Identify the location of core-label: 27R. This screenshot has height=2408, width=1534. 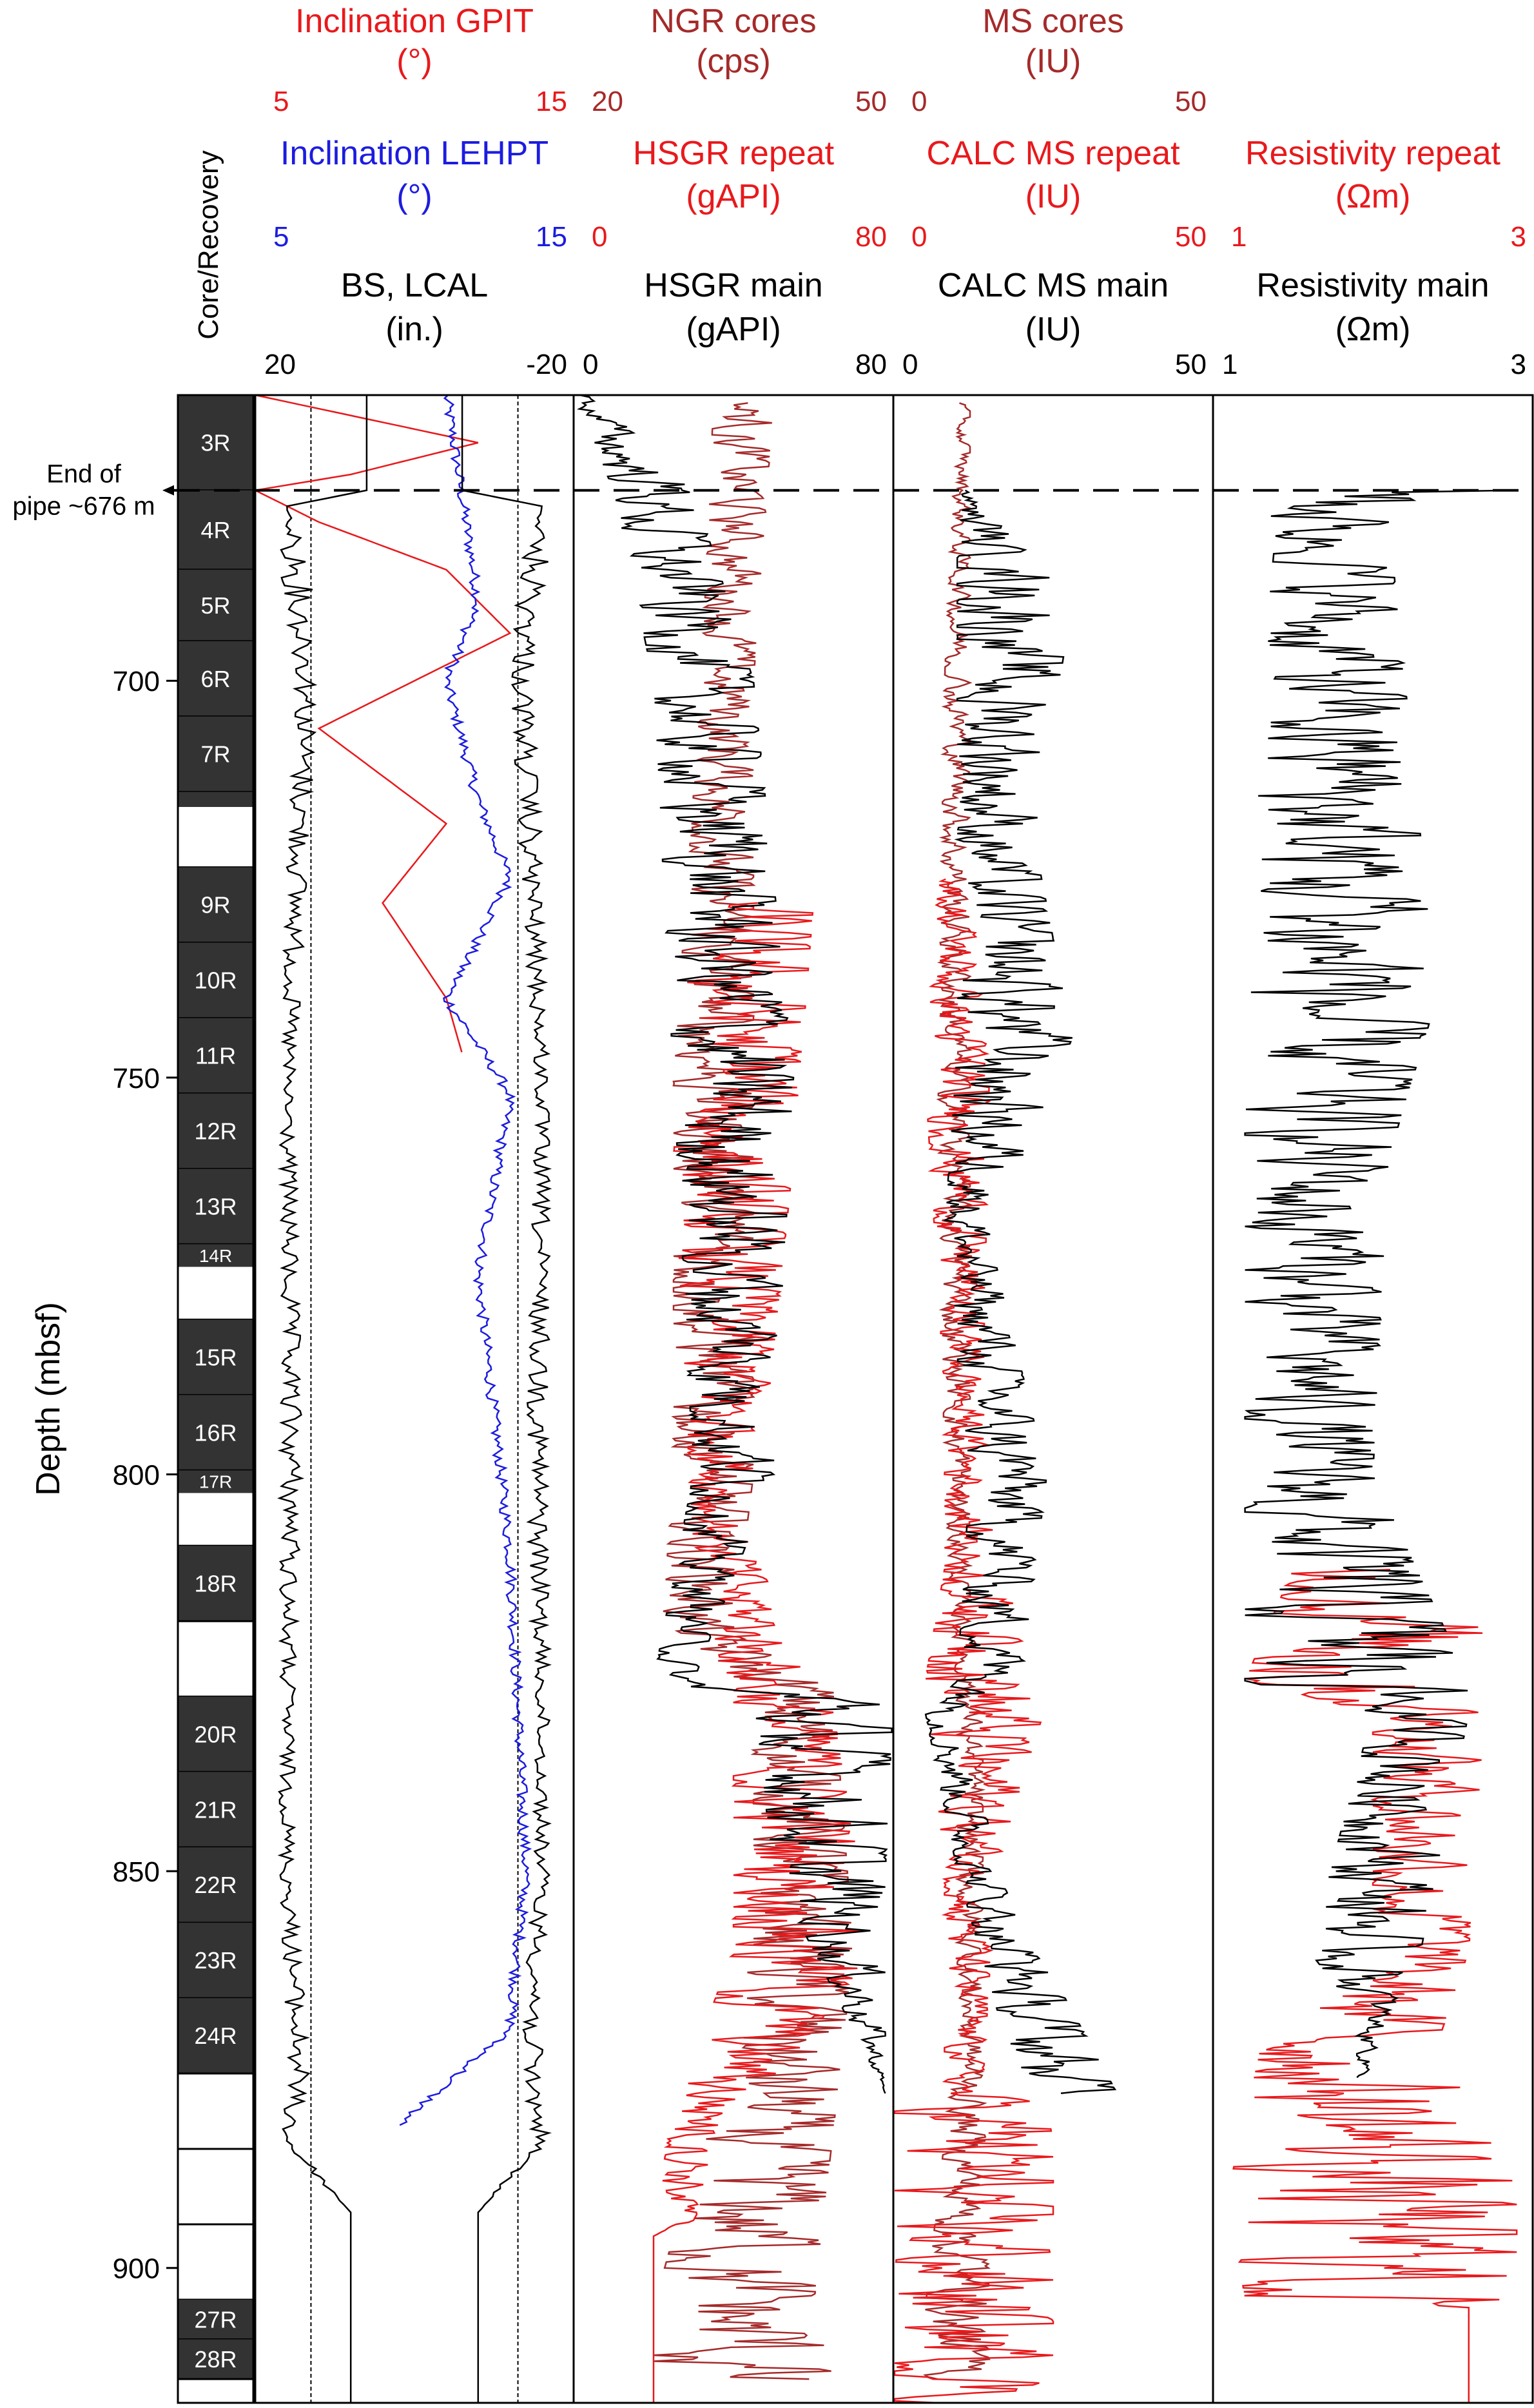
(216, 2319).